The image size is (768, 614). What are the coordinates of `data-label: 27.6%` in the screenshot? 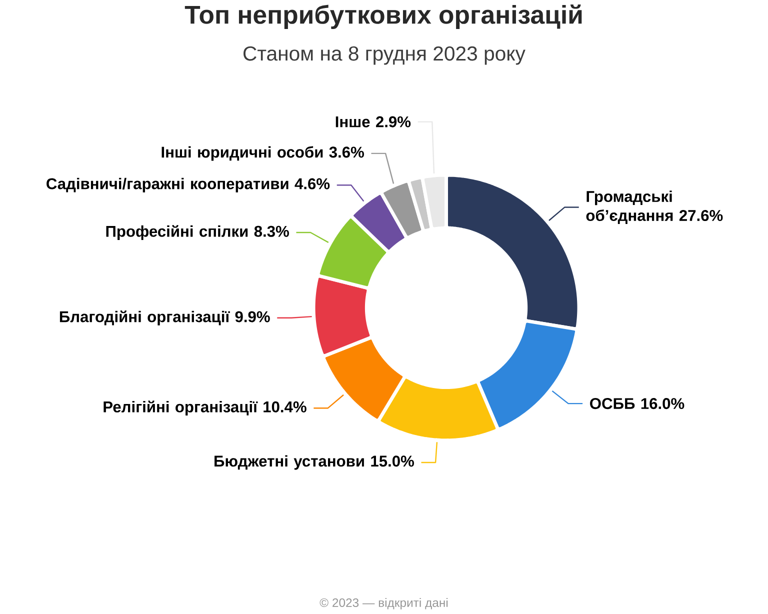 It's located at (701, 216).